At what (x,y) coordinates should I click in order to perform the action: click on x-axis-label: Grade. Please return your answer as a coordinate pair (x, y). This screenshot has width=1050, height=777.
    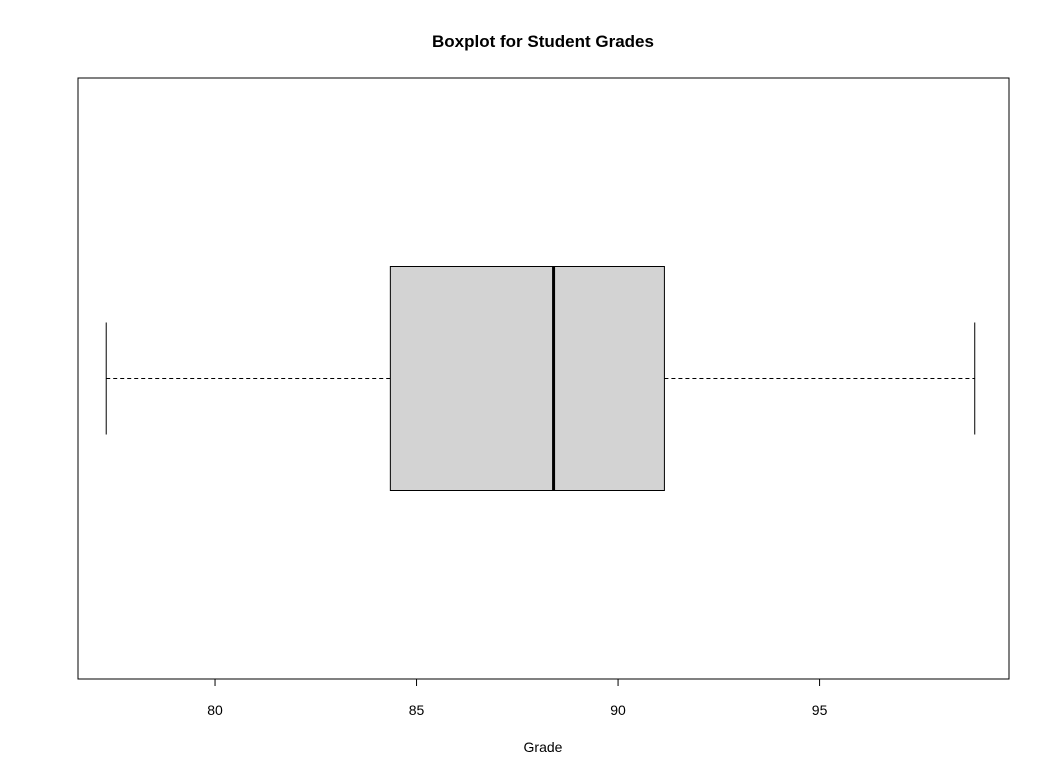
    Looking at the image, I should click on (543, 747).